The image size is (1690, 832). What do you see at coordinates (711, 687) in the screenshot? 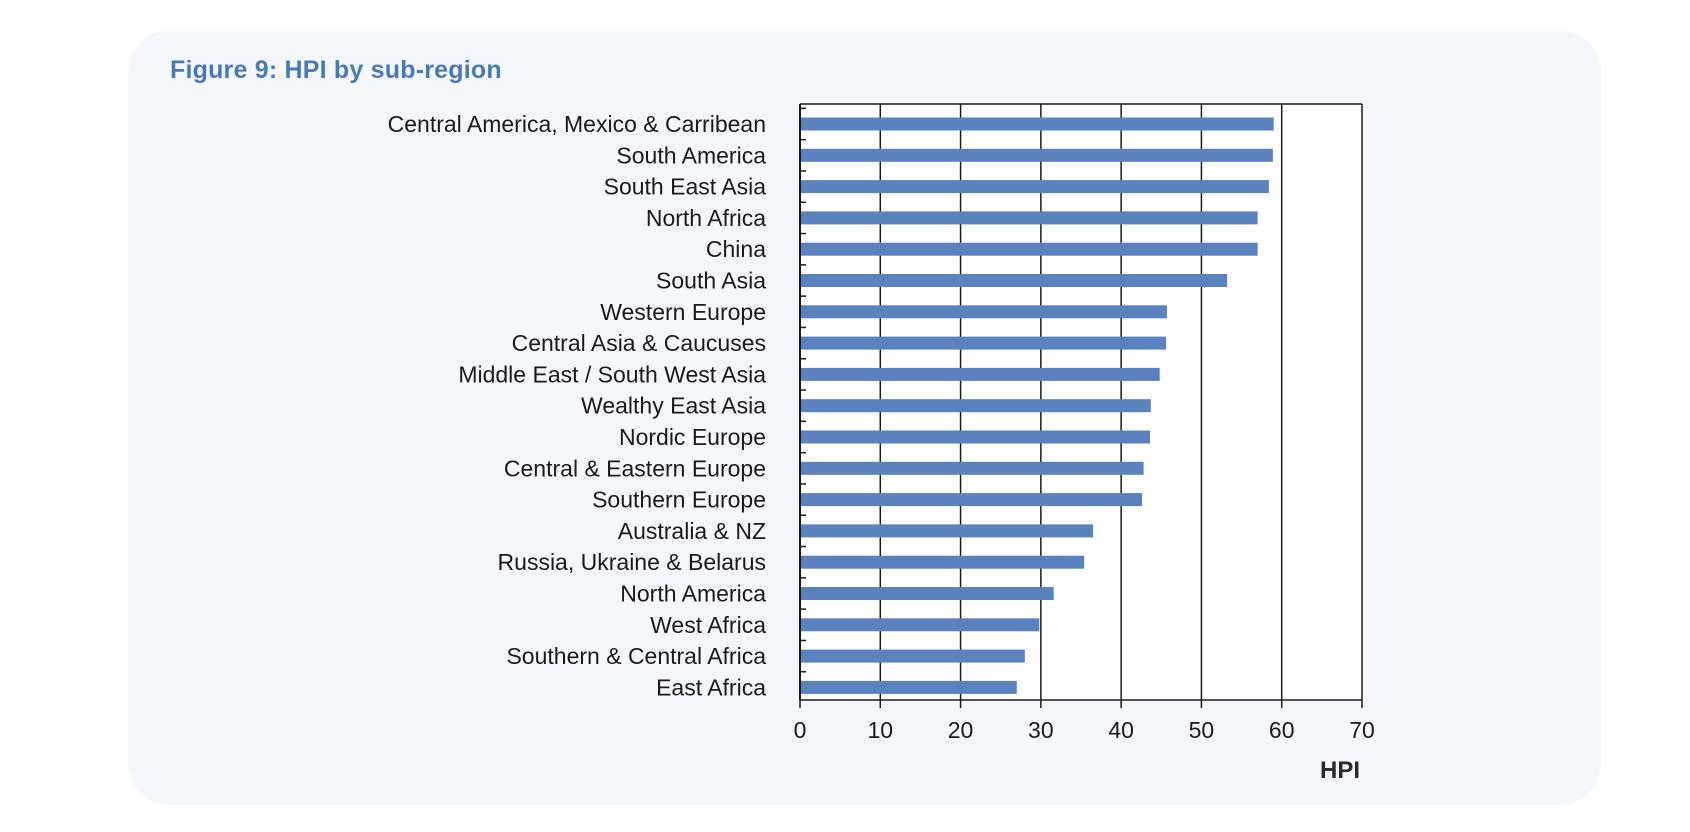
I see `category-label-18: East Africa` at bounding box center [711, 687].